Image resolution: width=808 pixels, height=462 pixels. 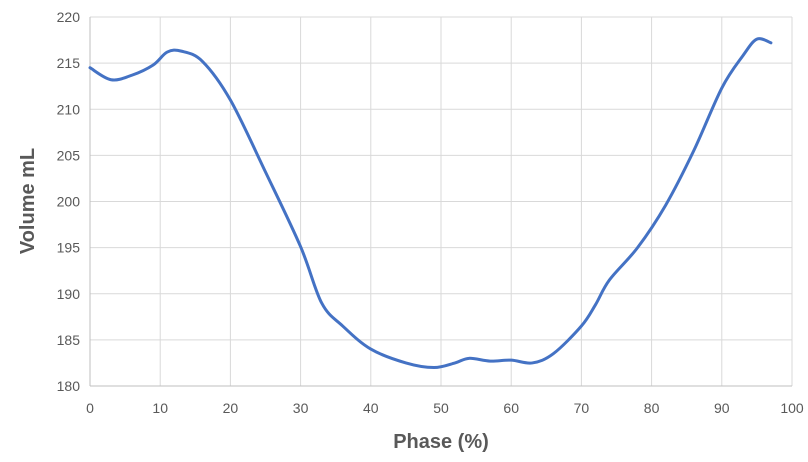 What do you see at coordinates (160, 408) in the screenshot?
I see `x-tick-label: 10` at bounding box center [160, 408].